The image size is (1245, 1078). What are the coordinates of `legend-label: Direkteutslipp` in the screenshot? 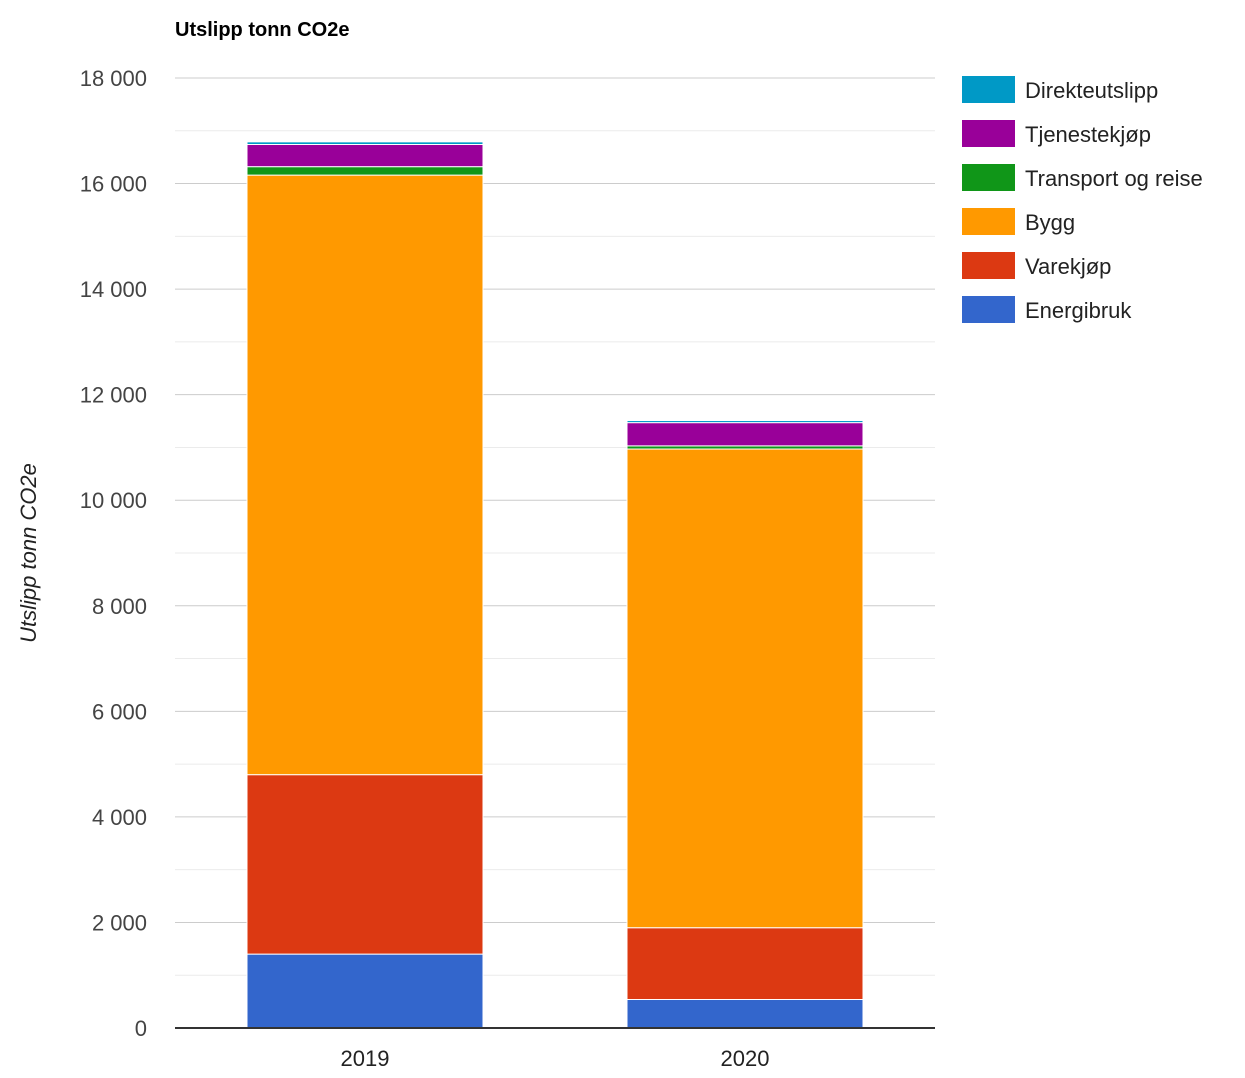 It's located at (1091, 90).